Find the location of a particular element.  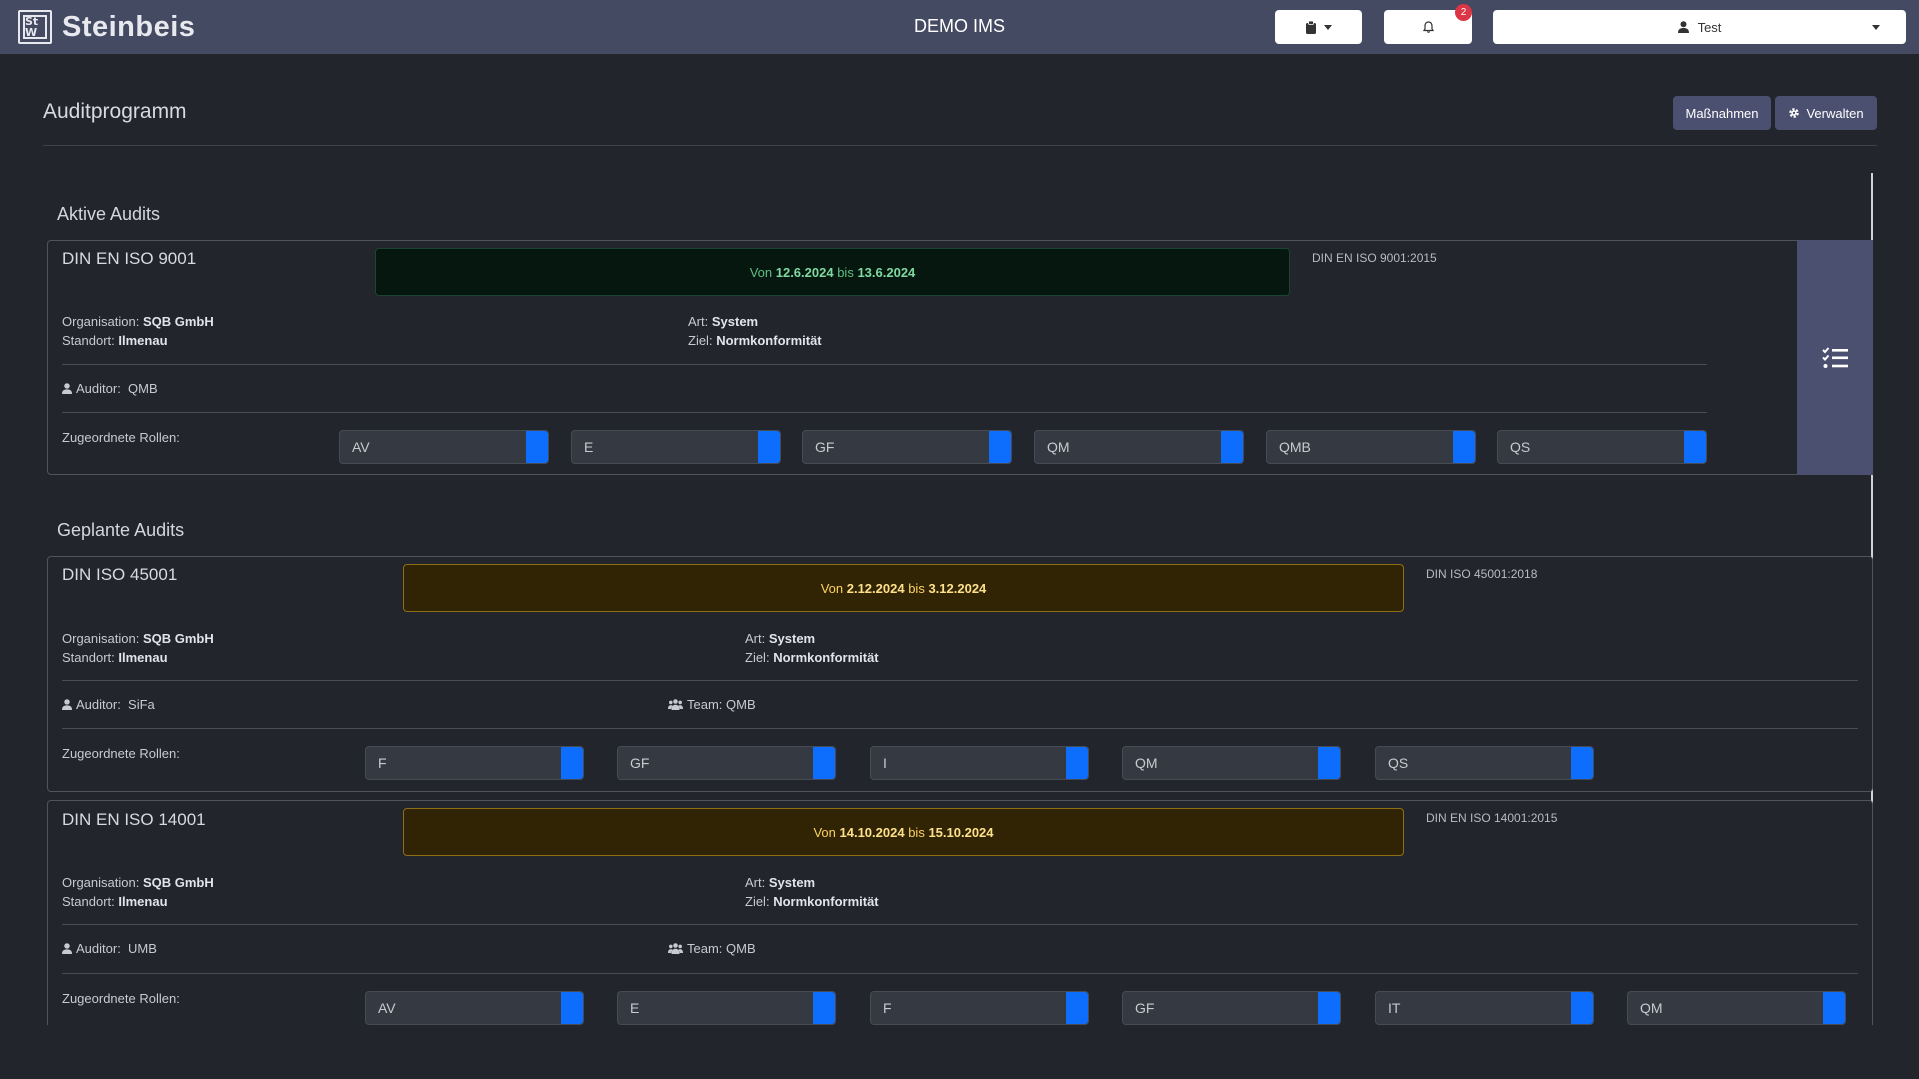

role-name: QS is located at coordinates (1398, 763).